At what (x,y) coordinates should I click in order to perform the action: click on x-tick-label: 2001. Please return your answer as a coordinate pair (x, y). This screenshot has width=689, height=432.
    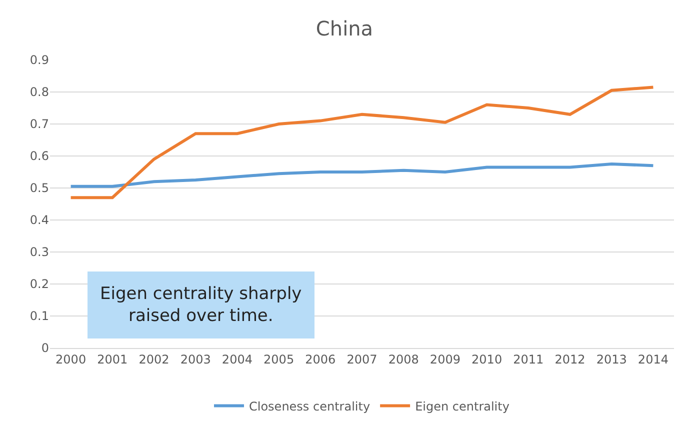
    Looking at the image, I should click on (112, 359).